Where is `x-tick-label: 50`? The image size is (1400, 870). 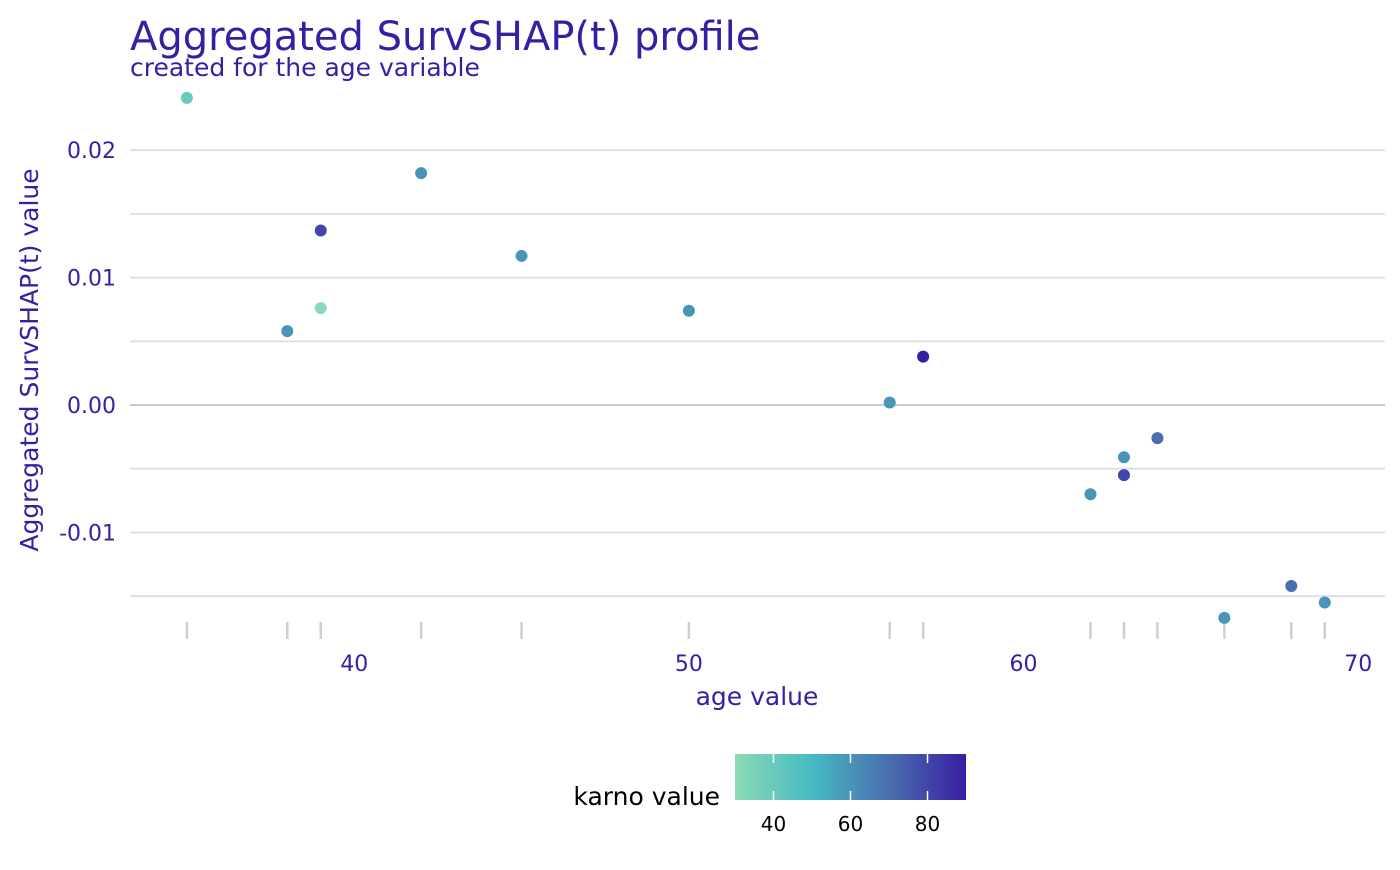
x-tick-label: 50 is located at coordinates (689, 664).